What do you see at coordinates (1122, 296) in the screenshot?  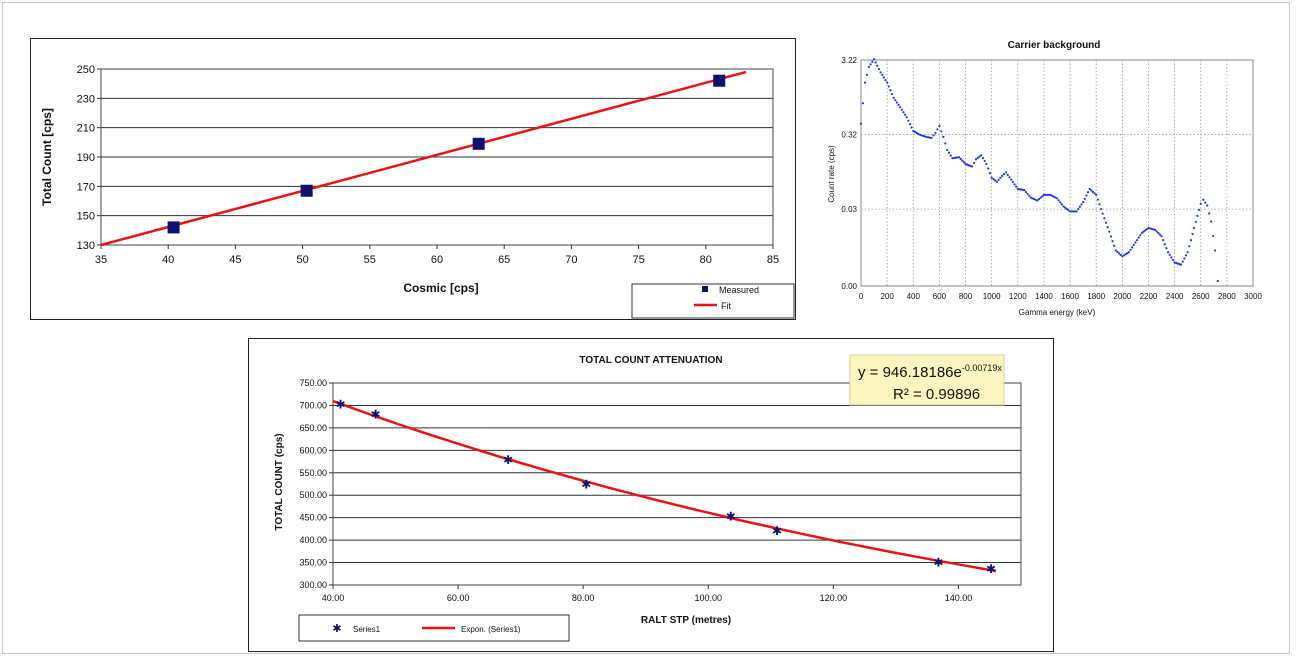 I see `carrier-x-tick-label: 2000` at bounding box center [1122, 296].